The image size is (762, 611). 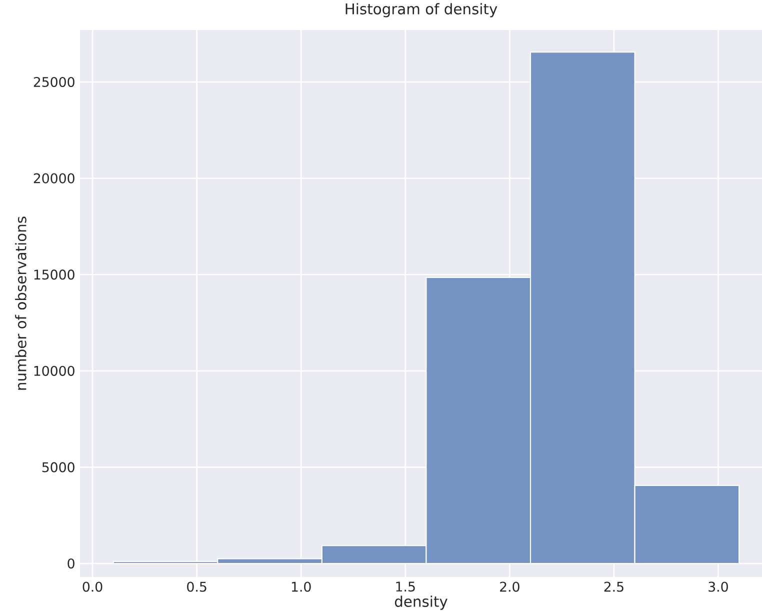 What do you see at coordinates (92, 587) in the screenshot?
I see `x-tick-label: 0.0` at bounding box center [92, 587].